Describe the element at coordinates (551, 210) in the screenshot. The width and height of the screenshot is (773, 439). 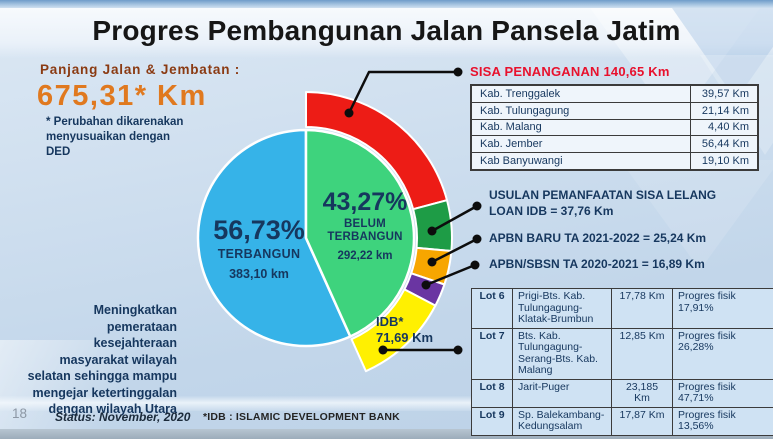
I see `funding-usulan-line2: LOAN IDB = 37,76 Km` at that location.